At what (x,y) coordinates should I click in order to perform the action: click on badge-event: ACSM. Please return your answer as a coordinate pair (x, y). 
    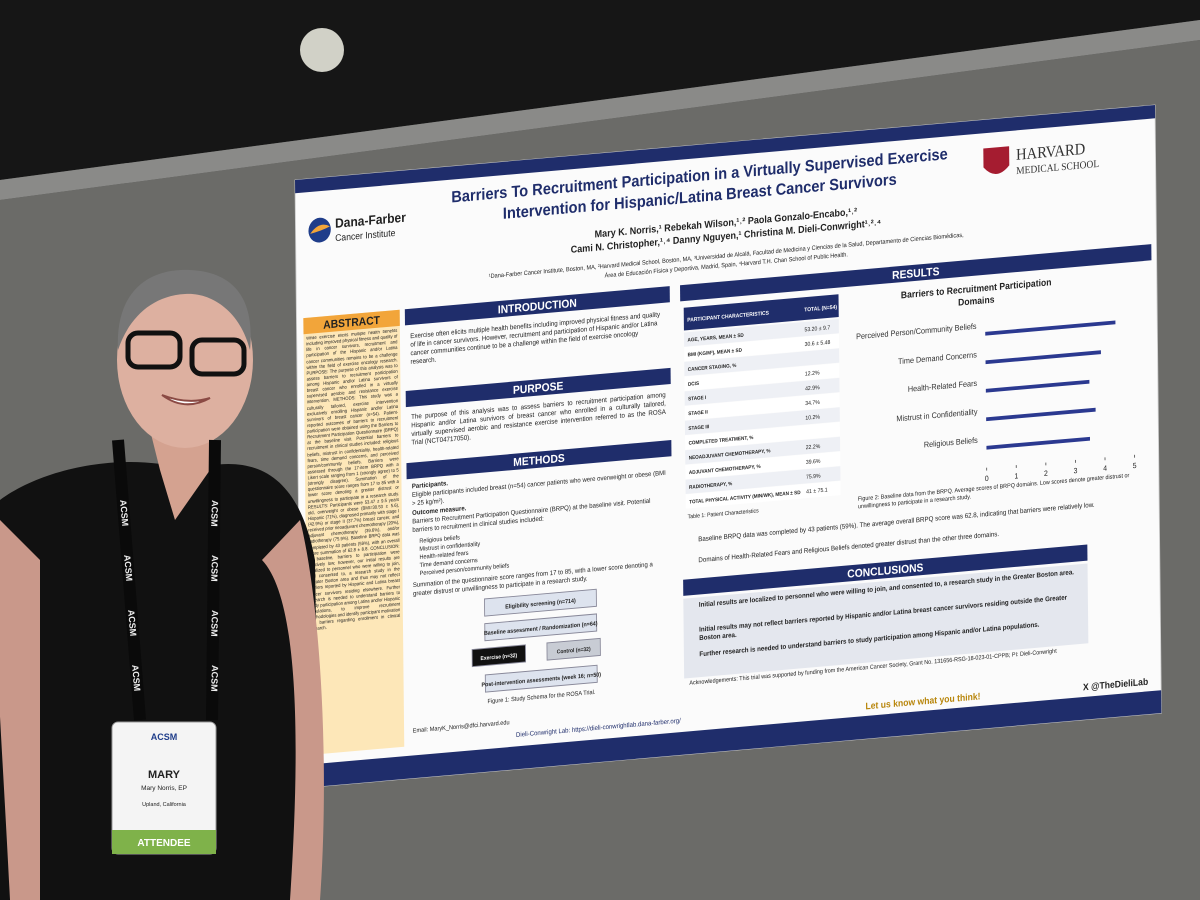
    Looking at the image, I should click on (164, 737).